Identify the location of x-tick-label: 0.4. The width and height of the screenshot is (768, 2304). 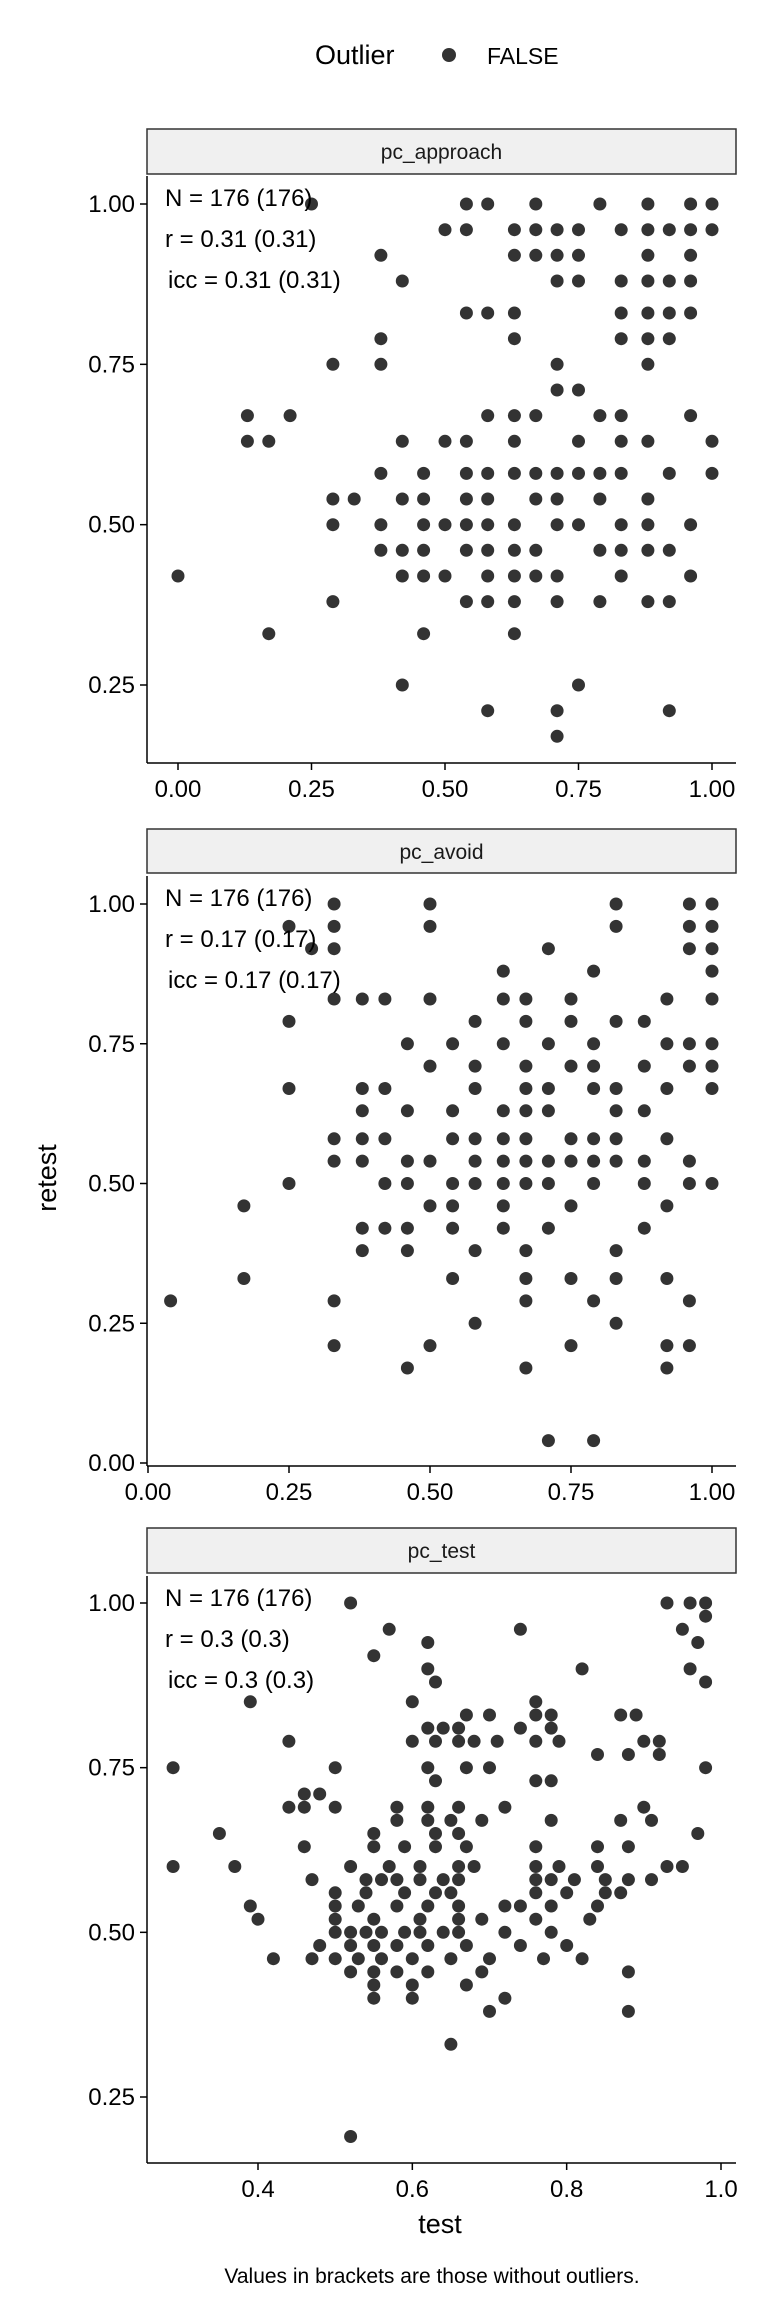
(257, 2189).